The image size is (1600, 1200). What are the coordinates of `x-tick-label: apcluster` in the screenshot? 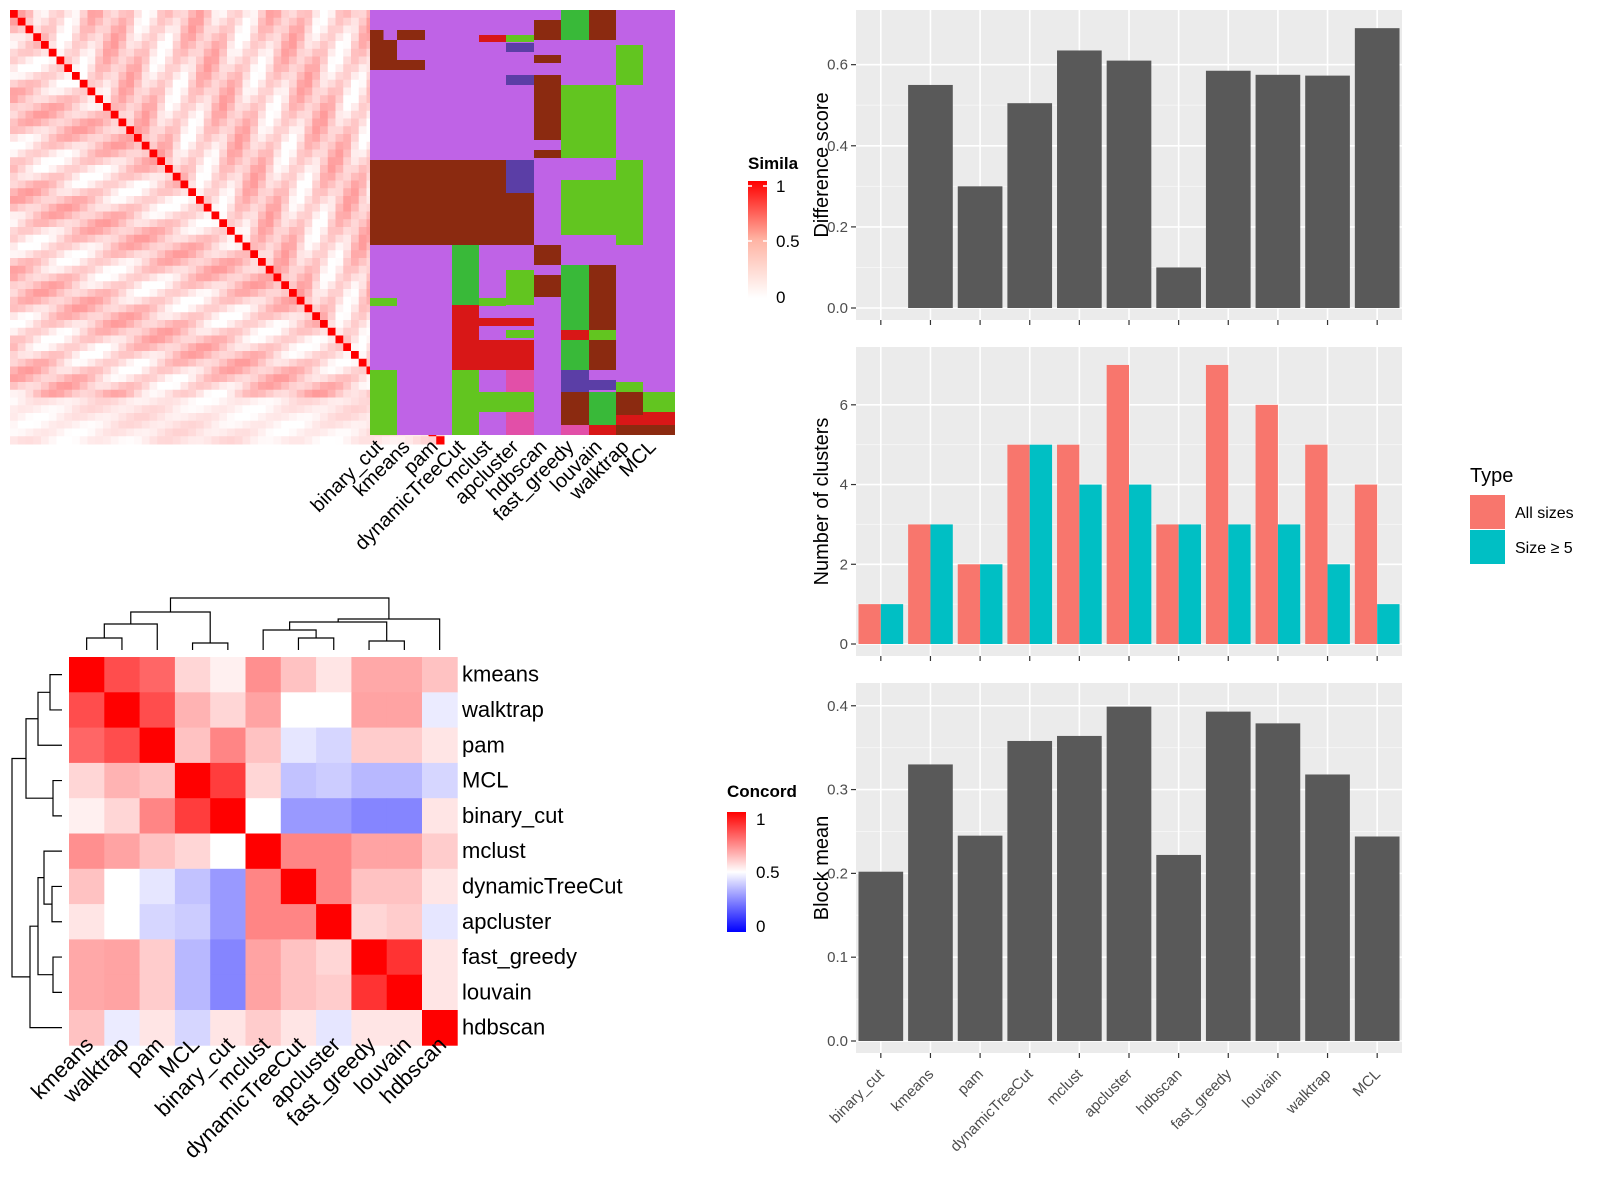 It's located at (1108, 1093).